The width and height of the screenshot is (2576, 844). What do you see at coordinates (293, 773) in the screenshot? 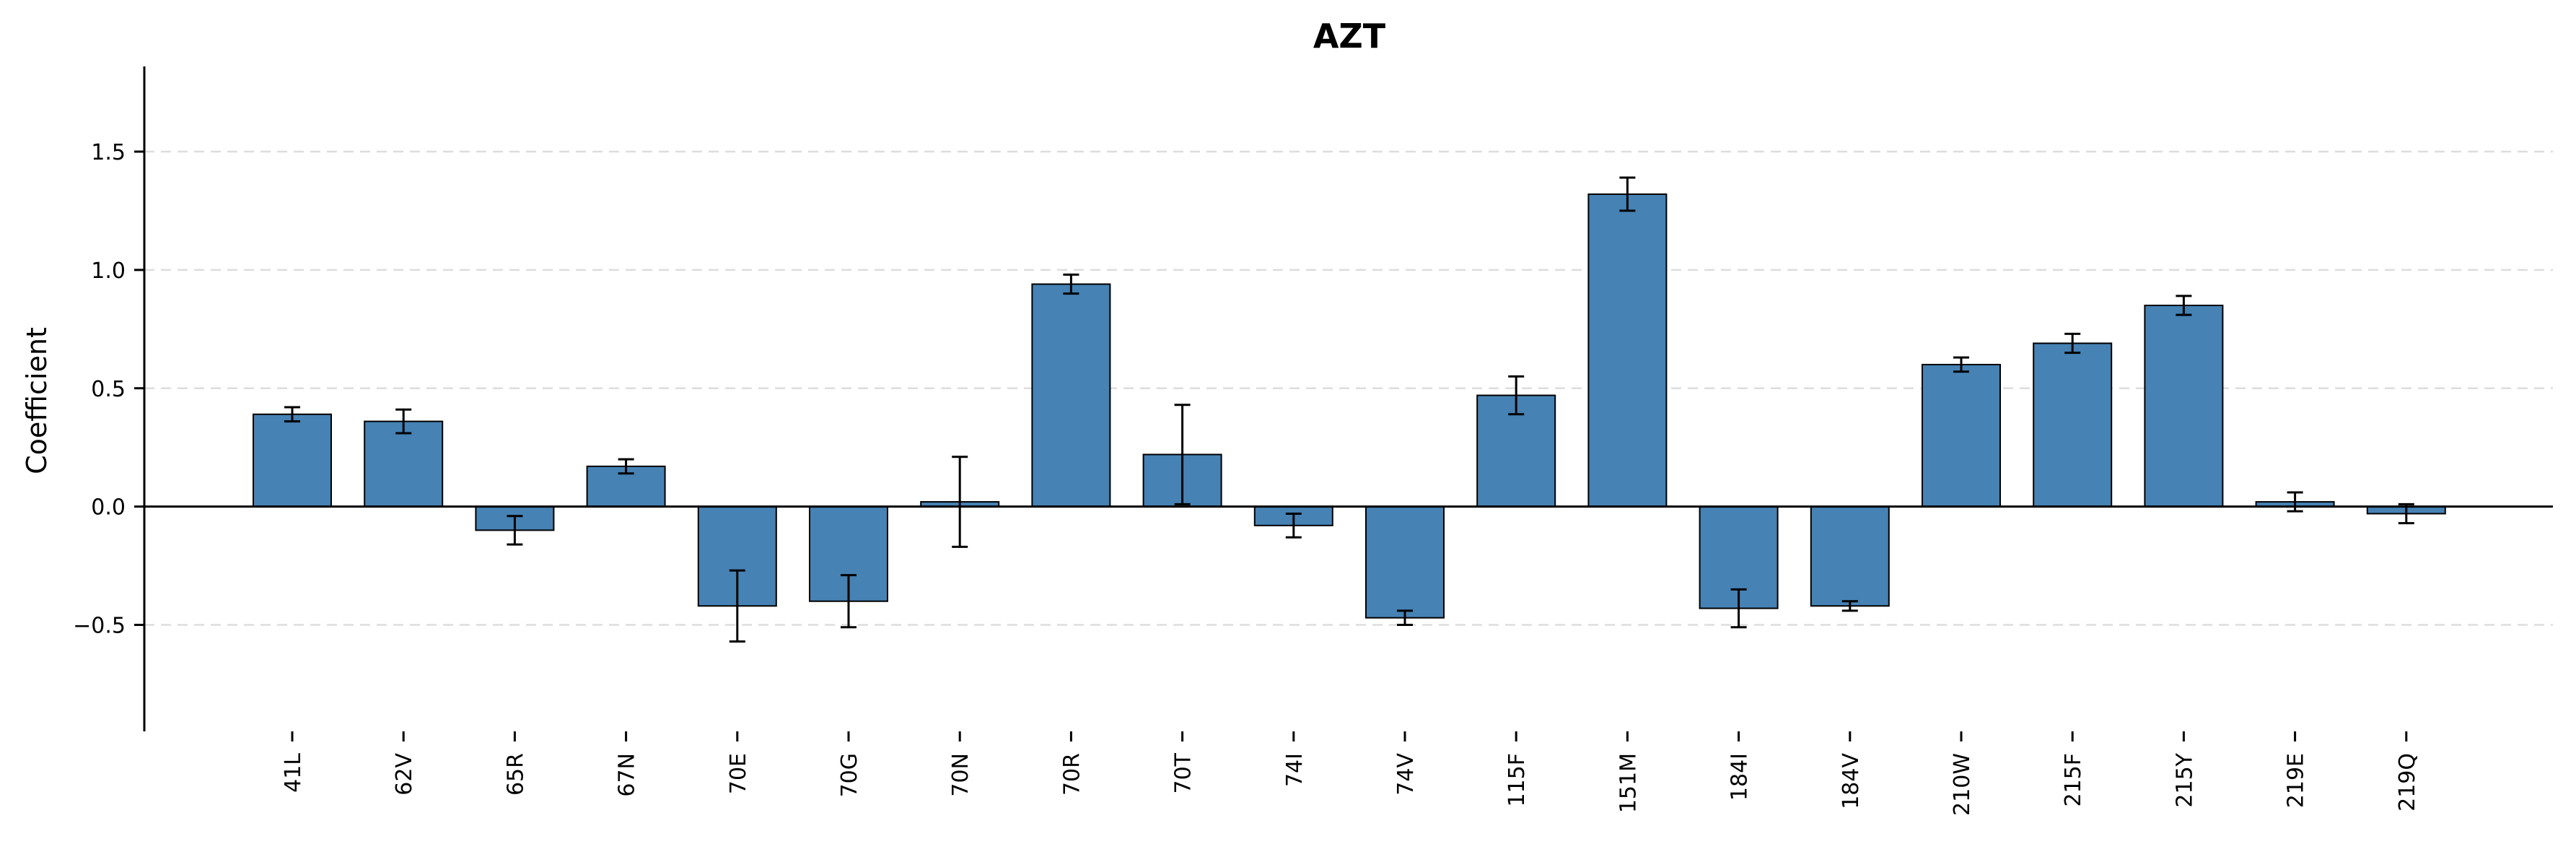
I see `x-tick-label: 41L` at bounding box center [293, 773].